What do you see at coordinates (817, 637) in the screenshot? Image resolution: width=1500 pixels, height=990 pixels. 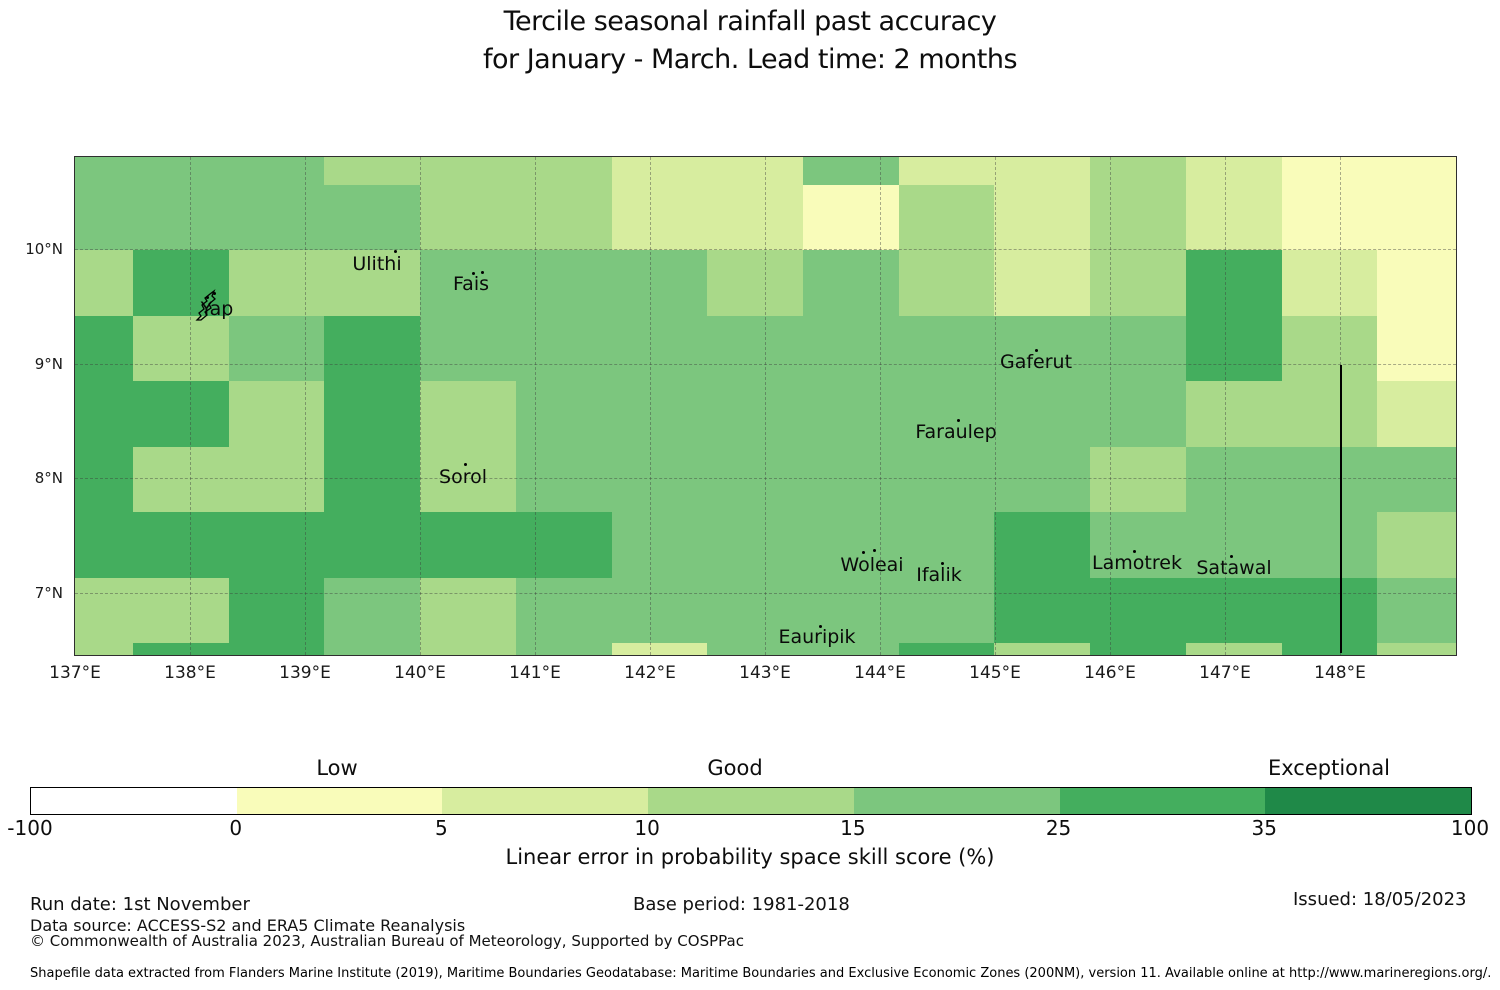 I see `island-label-eauripik: Eauripik` at bounding box center [817, 637].